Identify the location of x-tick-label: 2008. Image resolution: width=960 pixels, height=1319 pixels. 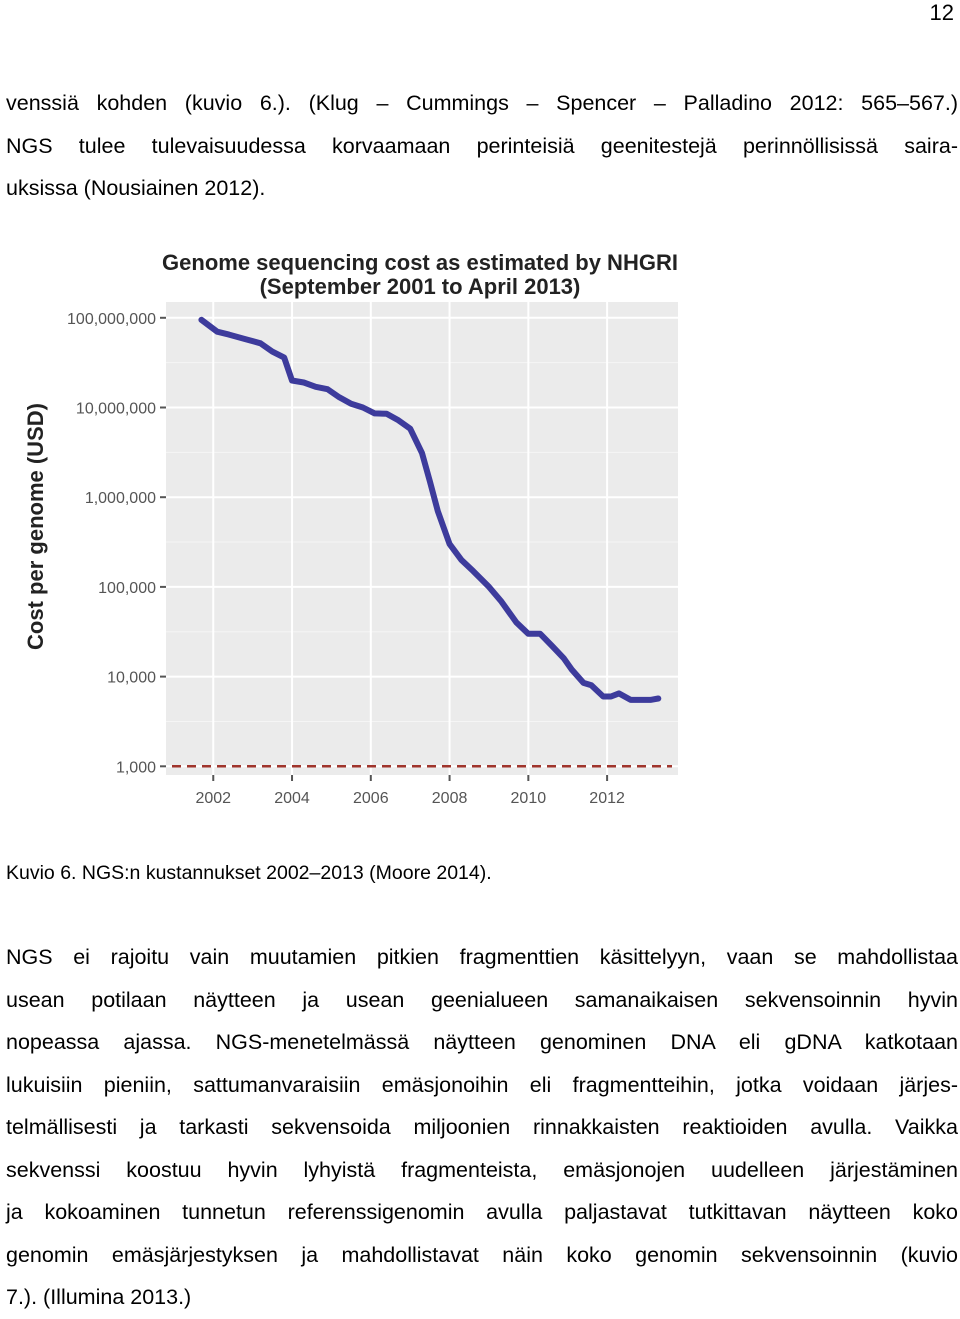
(450, 798).